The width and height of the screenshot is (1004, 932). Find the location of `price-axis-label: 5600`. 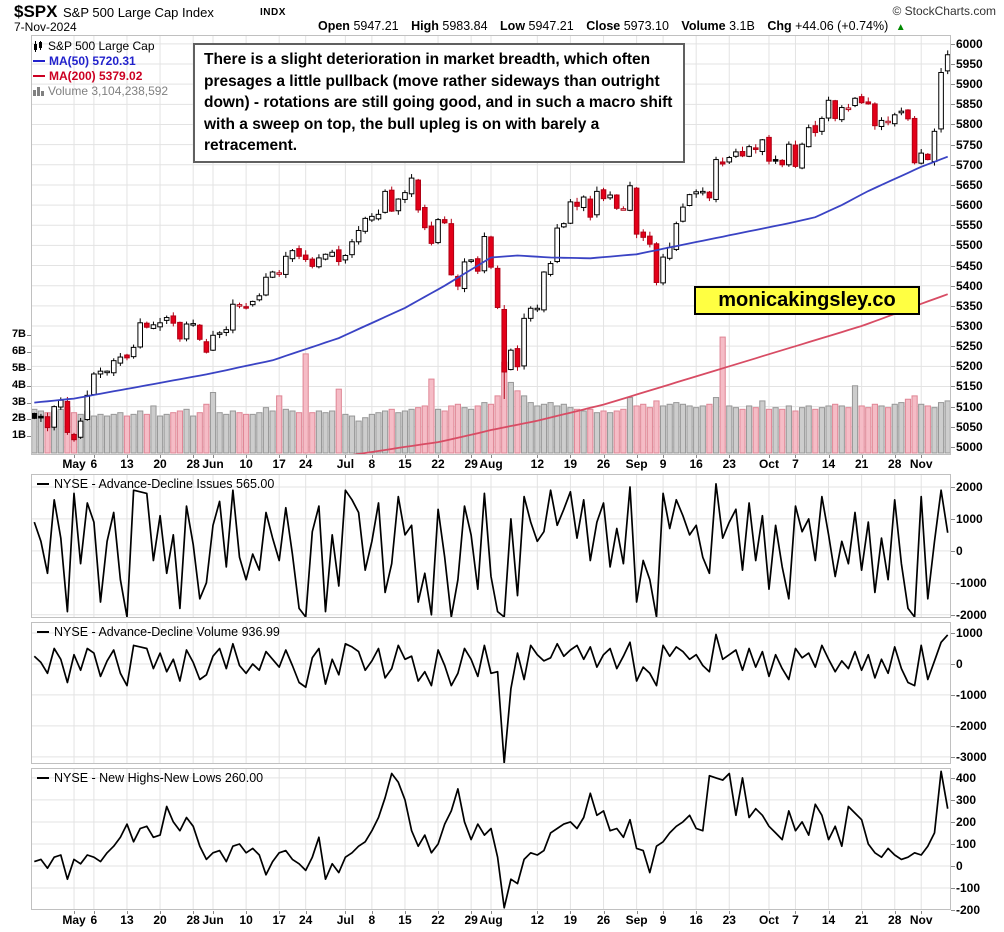

price-axis-label: 5600 is located at coordinates (969, 205).